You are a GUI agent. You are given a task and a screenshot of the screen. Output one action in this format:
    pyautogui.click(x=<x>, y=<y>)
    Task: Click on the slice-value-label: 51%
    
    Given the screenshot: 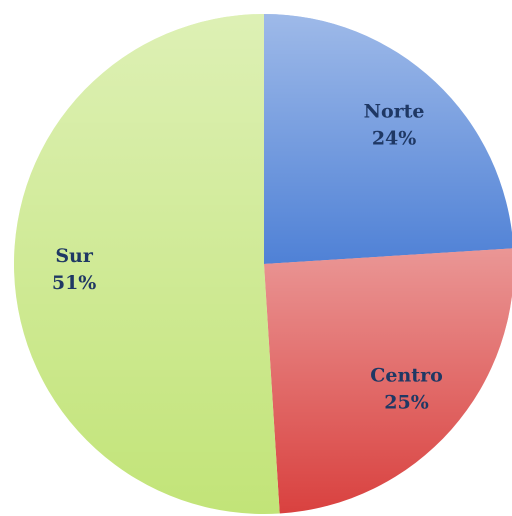 What is the action you would take?
    pyautogui.click(x=74, y=283)
    